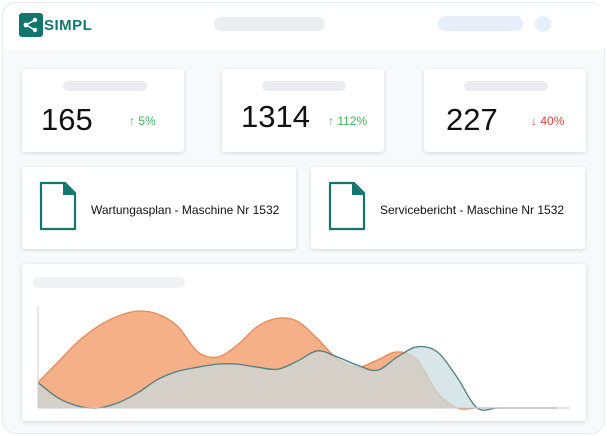  I want to click on stat-value: 1314, so click(275, 116).